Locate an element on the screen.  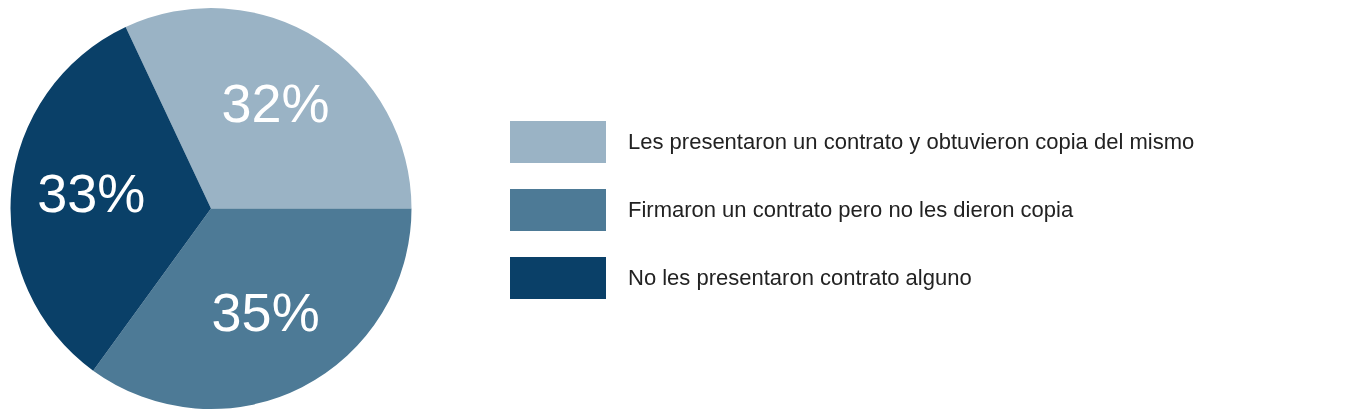
legend-label: Firmaron un contrato pero no les dieron copia is located at coordinates (851, 210).